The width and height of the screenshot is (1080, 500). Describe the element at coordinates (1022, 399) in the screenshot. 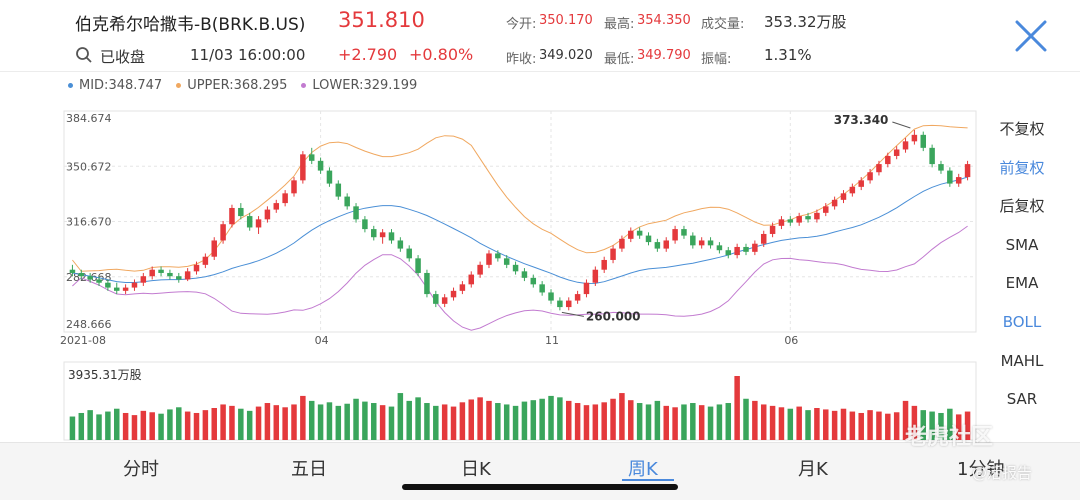

I see `menu-sar: SAR` at that location.